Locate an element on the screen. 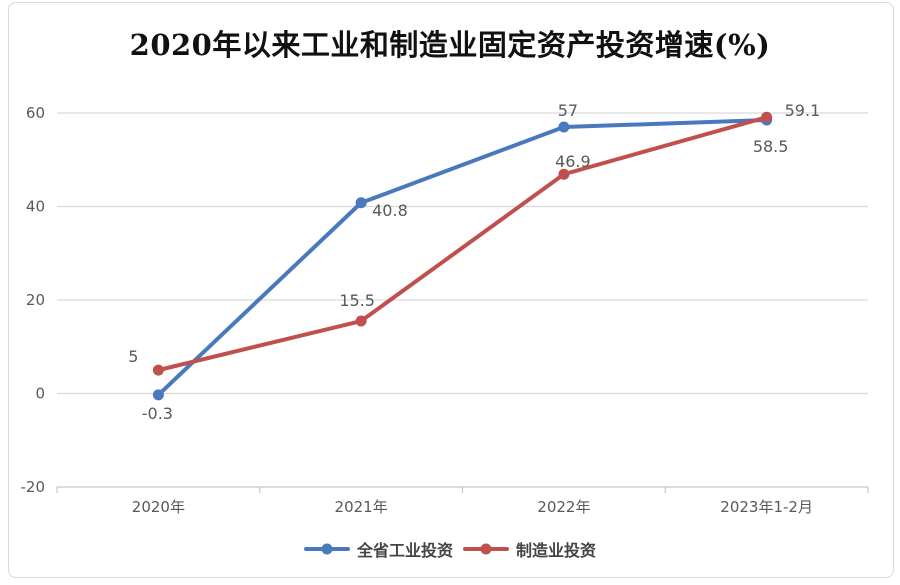  legend-item-industrial-investment: 全省工业投资 is located at coordinates (378, 549).